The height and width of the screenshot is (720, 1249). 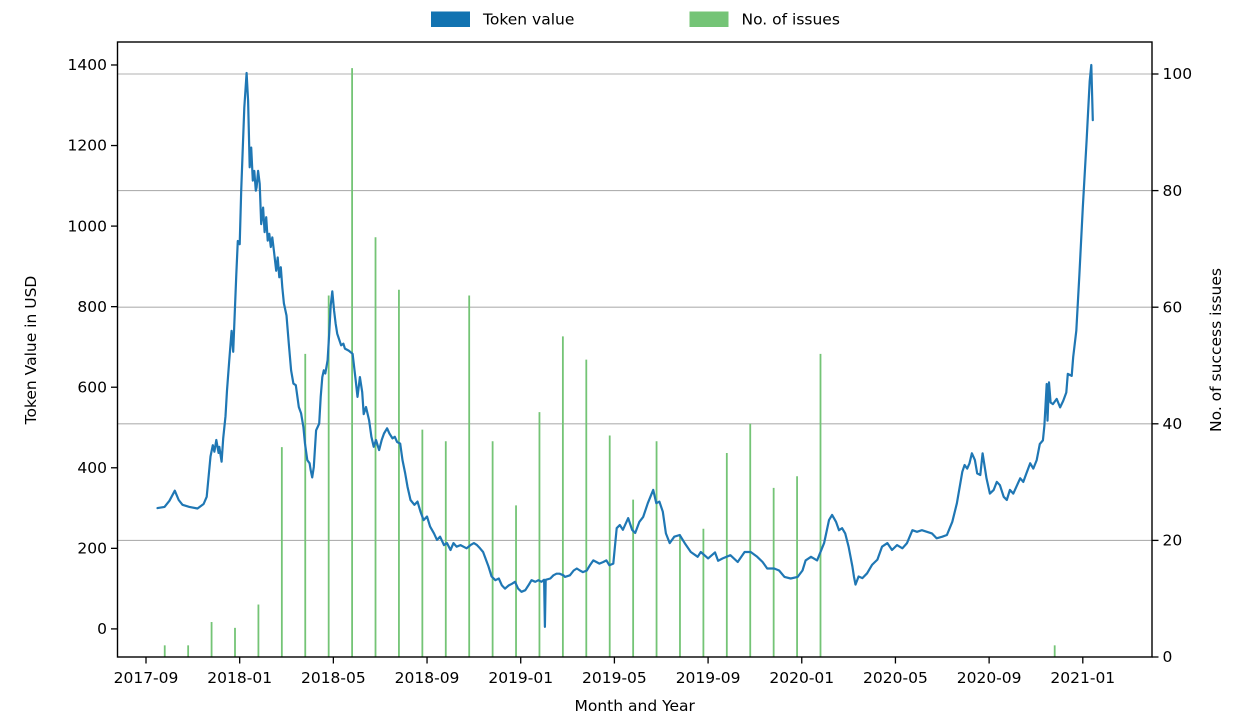 I want to click on y-left-tick-label: 400, so click(x=92, y=468).